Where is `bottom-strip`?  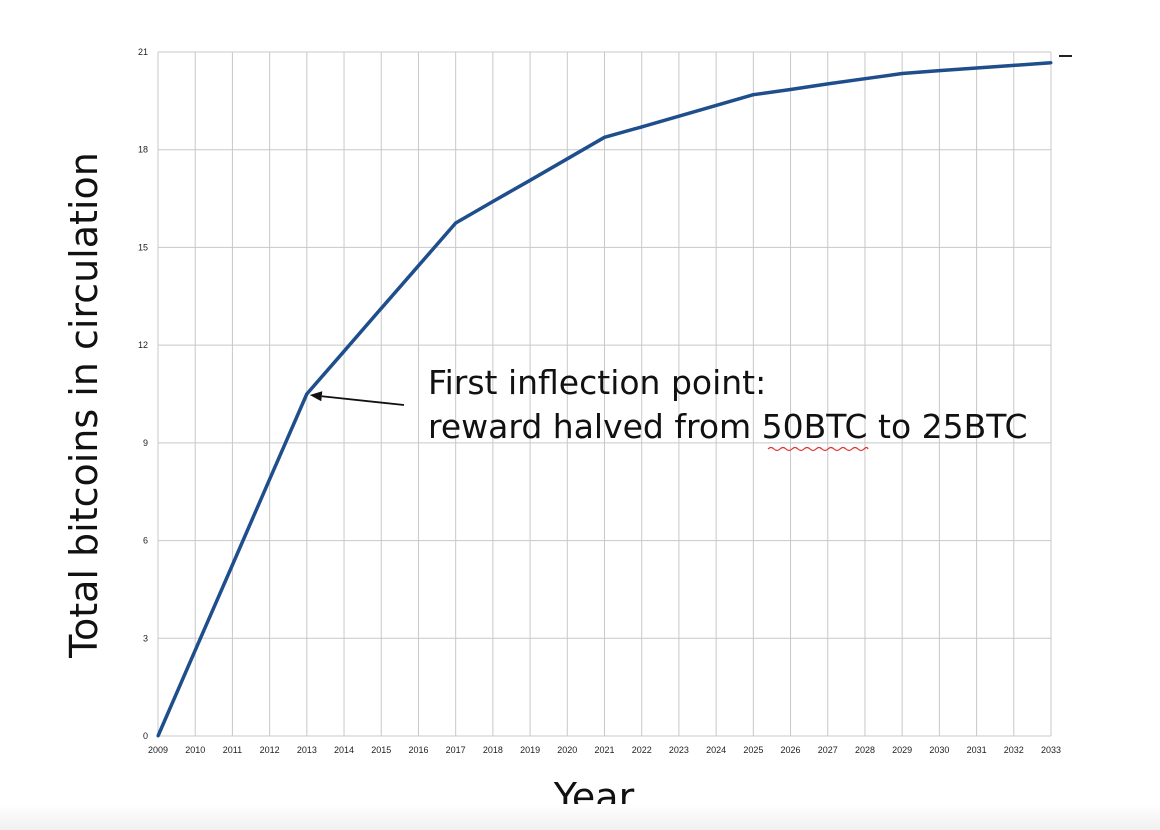
bottom-strip is located at coordinates (580, 817).